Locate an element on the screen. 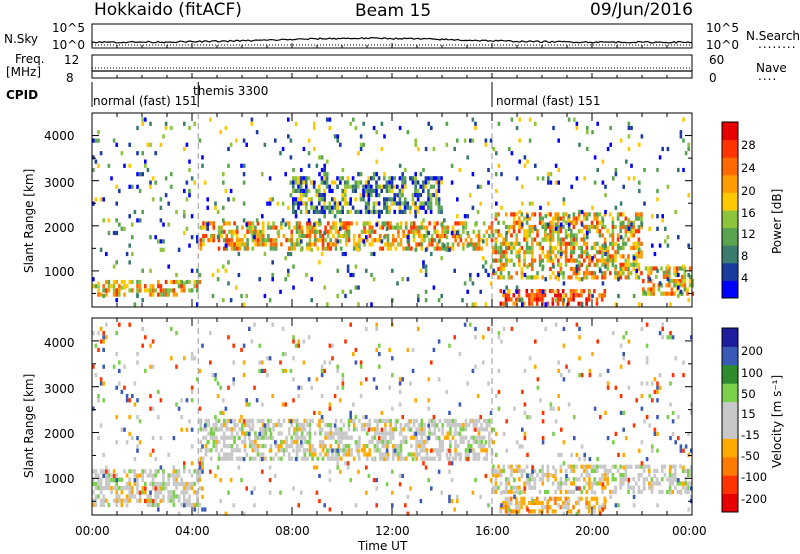 The image size is (800, 554). power-cb-tick-12: 12 is located at coordinates (748, 234).